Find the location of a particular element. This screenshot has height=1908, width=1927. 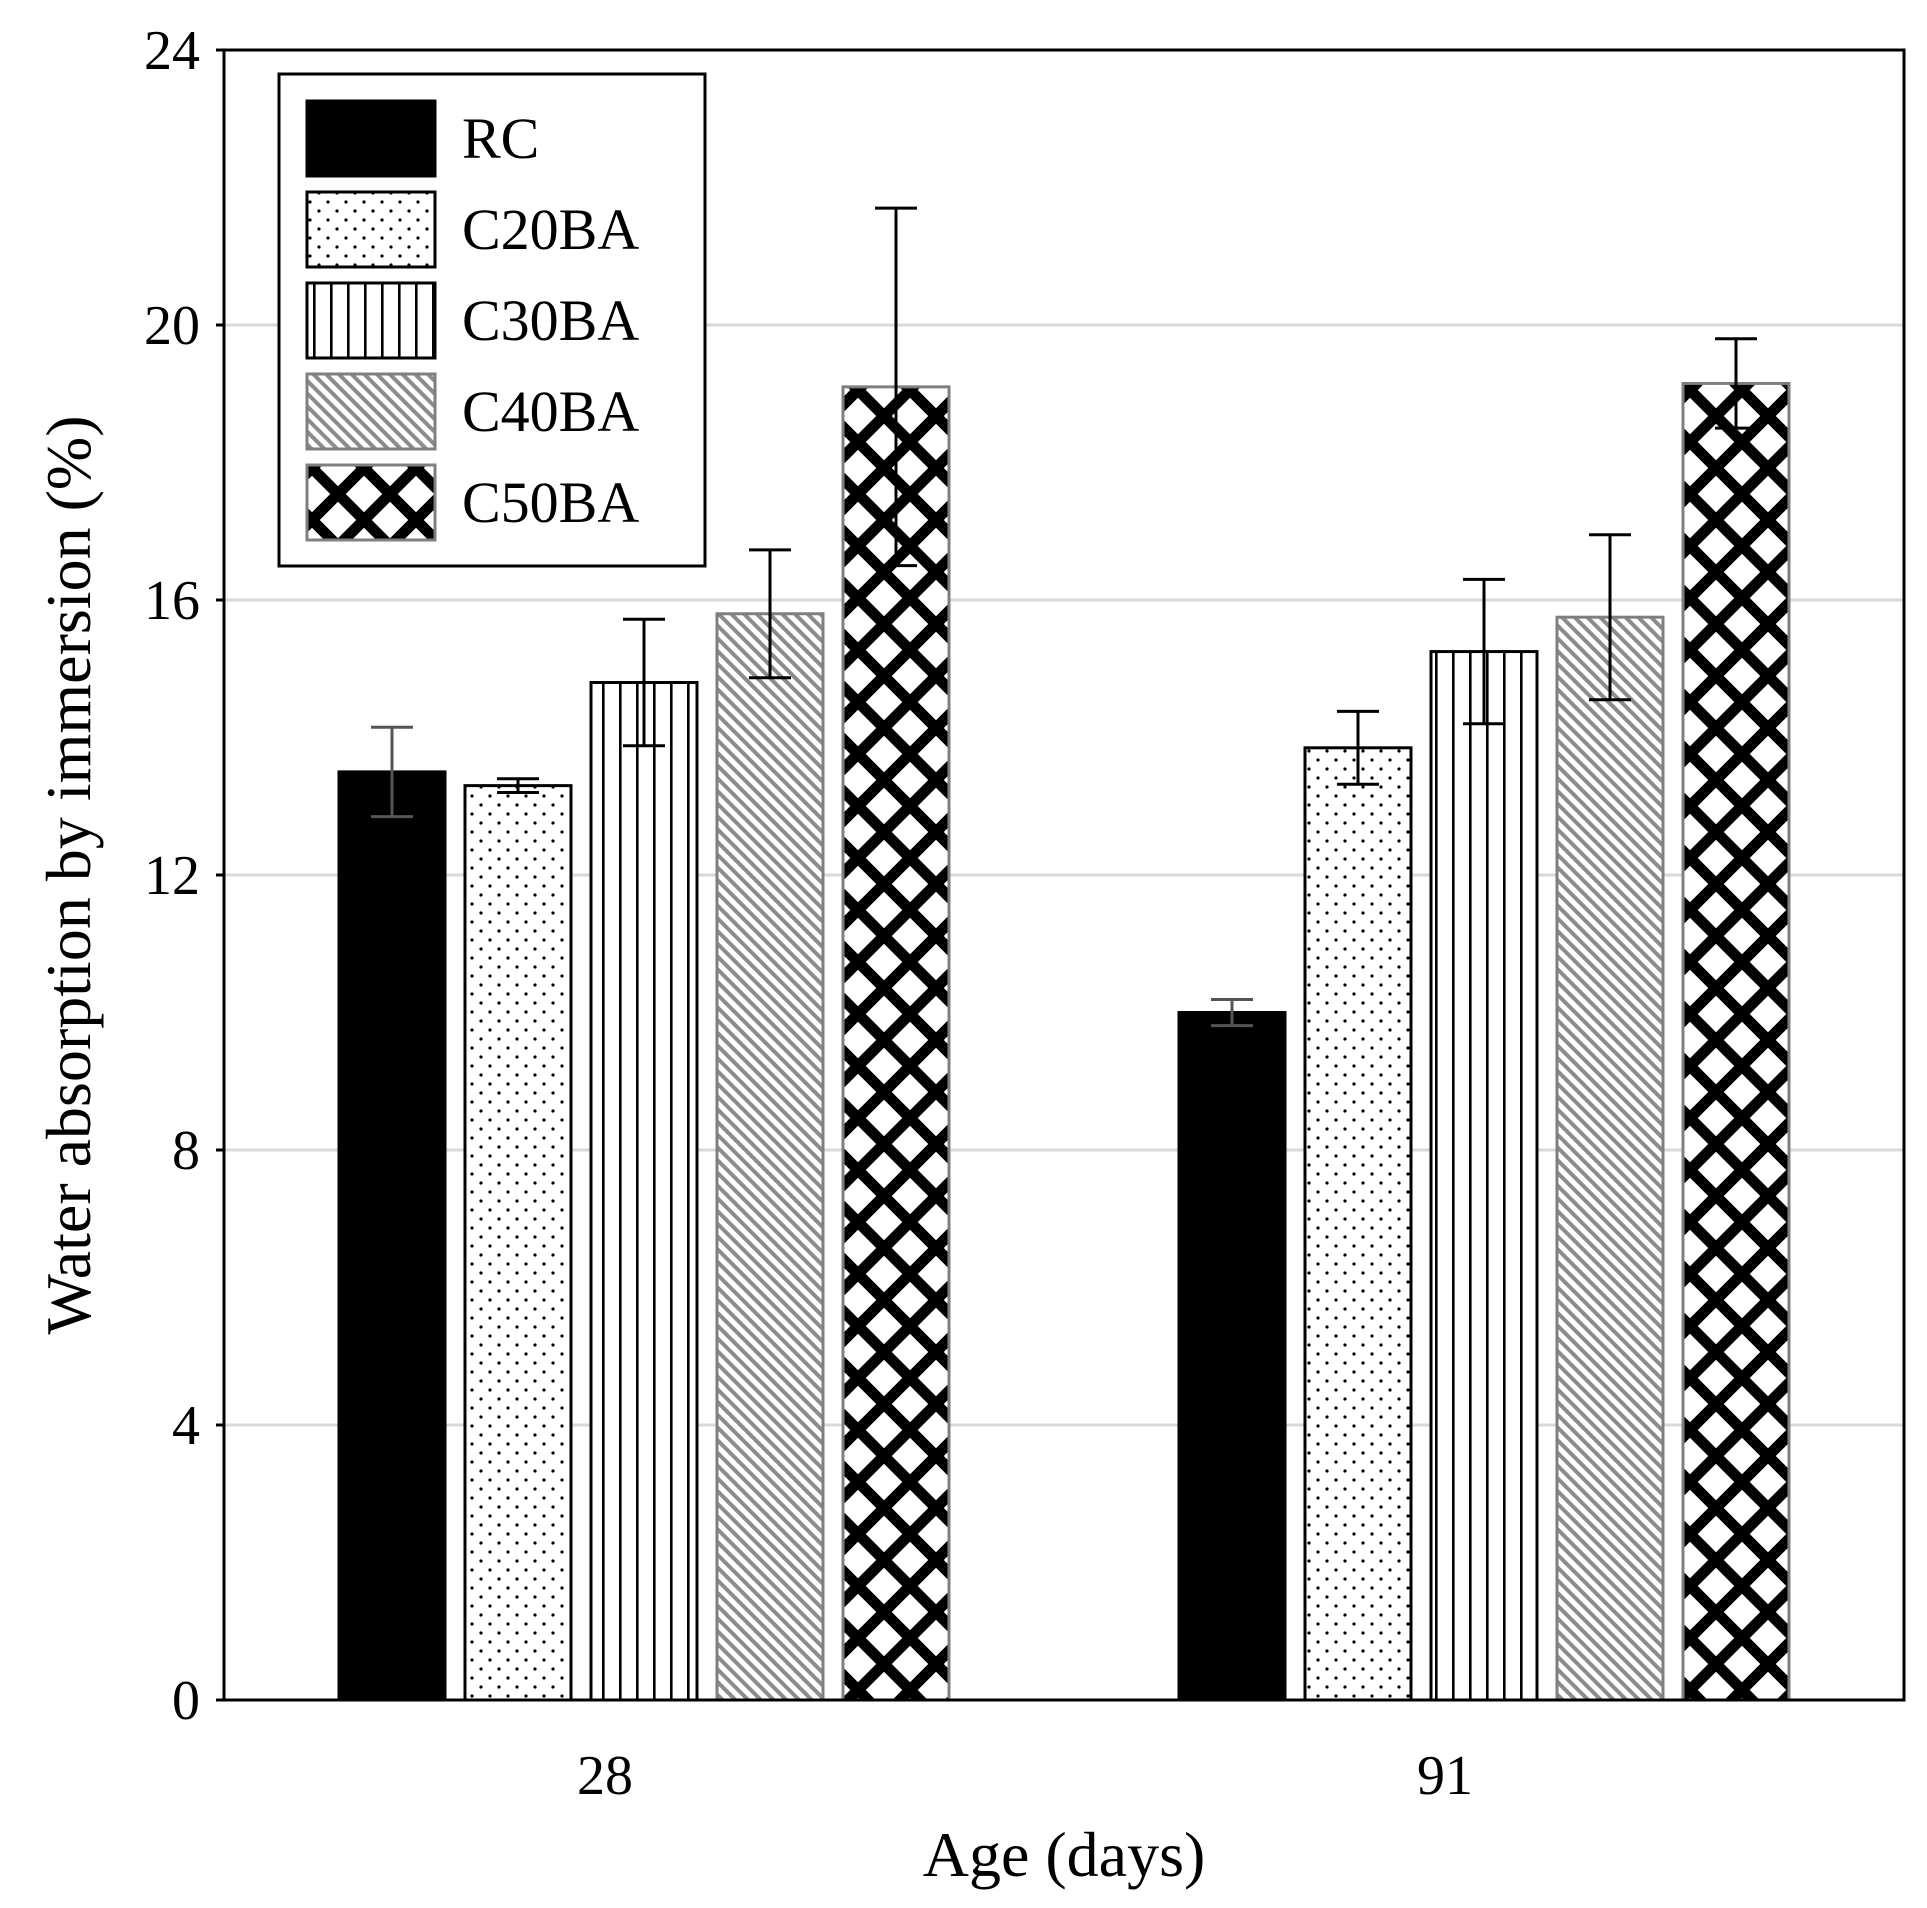

y-axis-label: Water absorption by immersion (%) is located at coordinates (68, 874).